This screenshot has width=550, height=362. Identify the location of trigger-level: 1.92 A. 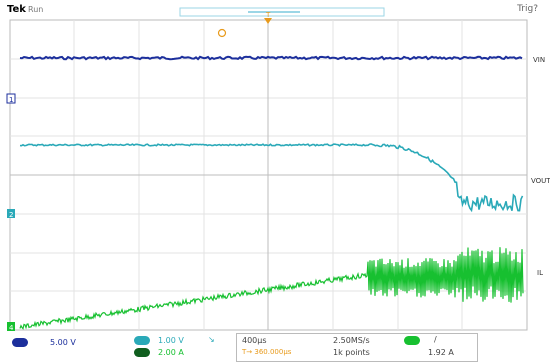
(441, 352).